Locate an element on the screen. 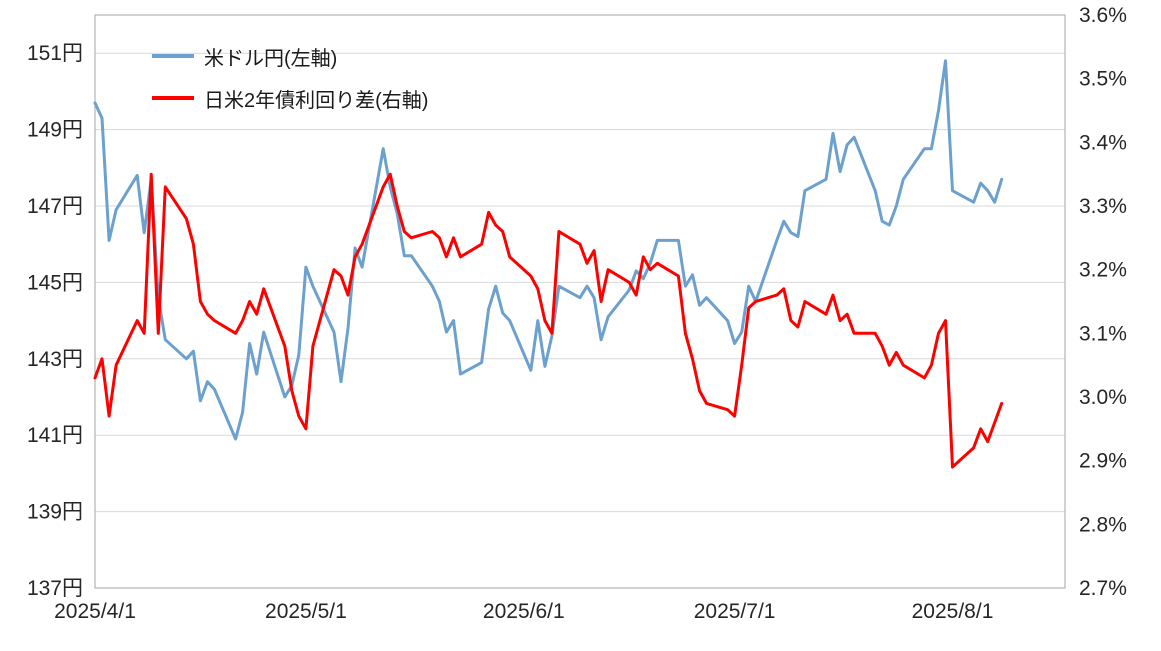 This screenshot has height=651, width=1161. x-axis-tick-label: 2025/6/1 is located at coordinates (524, 611).